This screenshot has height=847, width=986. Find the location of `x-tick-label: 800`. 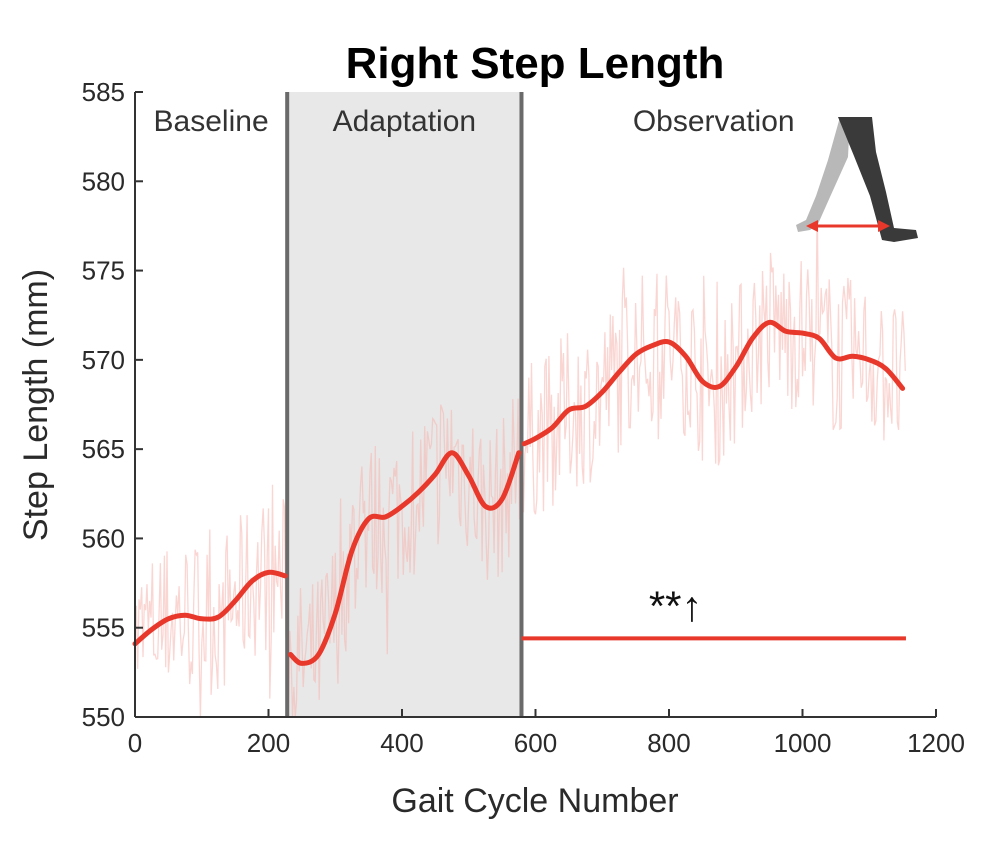

x-tick-label: 800 is located at coordinates (668, 743).